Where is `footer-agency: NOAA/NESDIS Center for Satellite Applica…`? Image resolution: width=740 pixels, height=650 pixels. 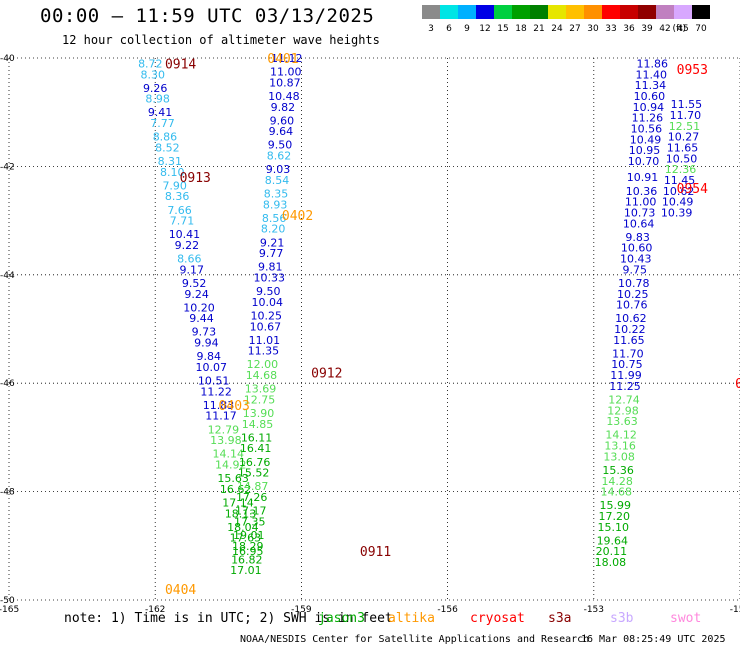
footer-agency: NOAA/NESDIS Center for Satellite Applica… is located at coordinates (415, 639).